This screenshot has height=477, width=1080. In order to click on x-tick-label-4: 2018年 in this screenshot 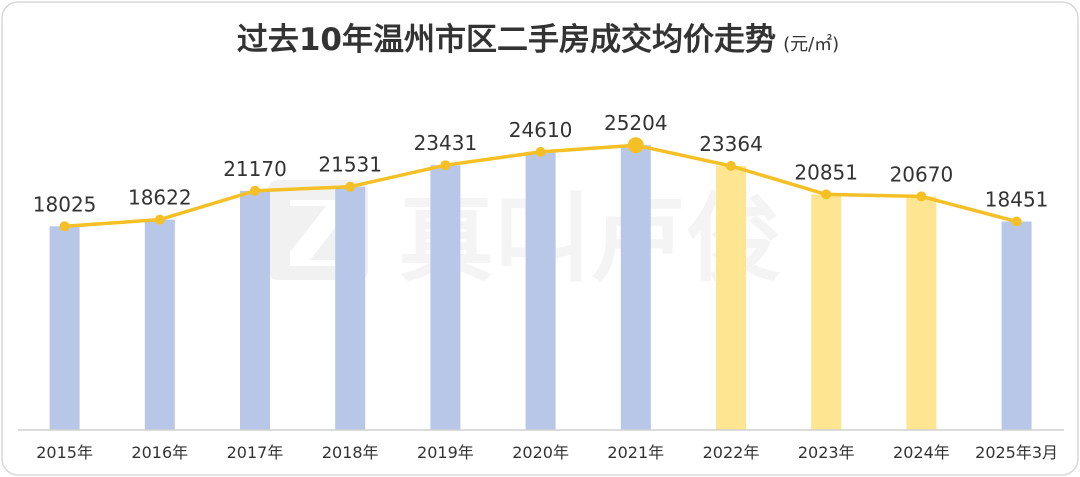, I will do `click(350, 452)`.